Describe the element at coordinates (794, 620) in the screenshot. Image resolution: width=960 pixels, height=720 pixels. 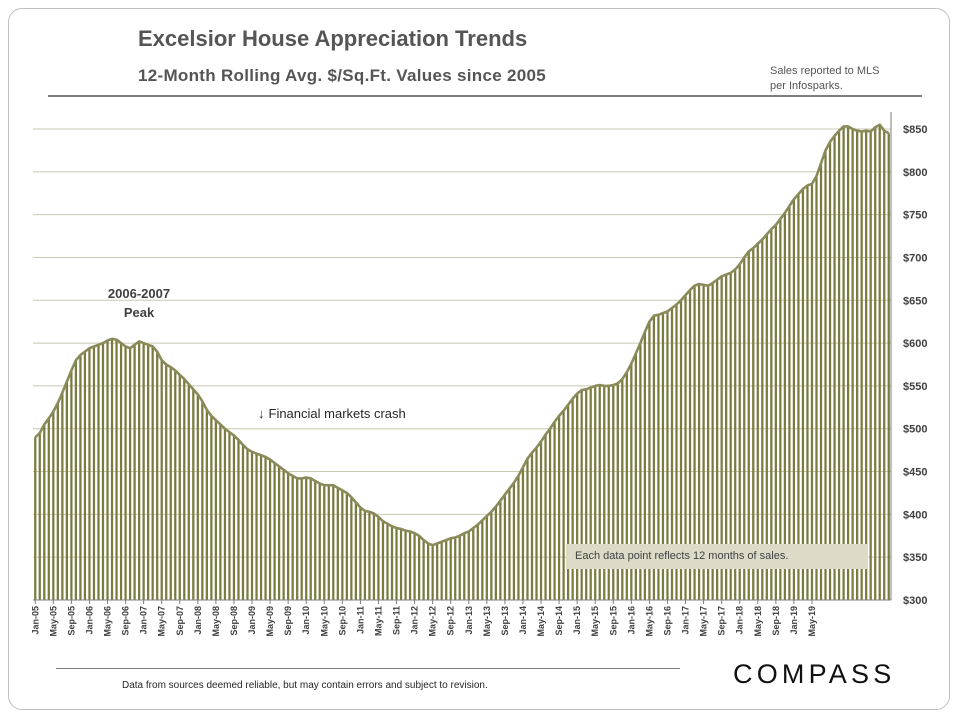
I see `x-tick-label: Jan-19` at that location.